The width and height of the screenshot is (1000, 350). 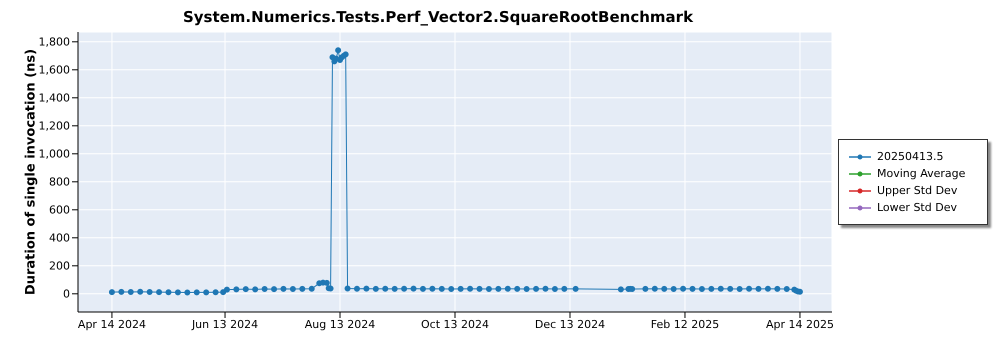 What do you see at coordinates (917, 190) in the screenshot?
I see `legend-label: Upper Std Dev` at bounding box center [917, 190].